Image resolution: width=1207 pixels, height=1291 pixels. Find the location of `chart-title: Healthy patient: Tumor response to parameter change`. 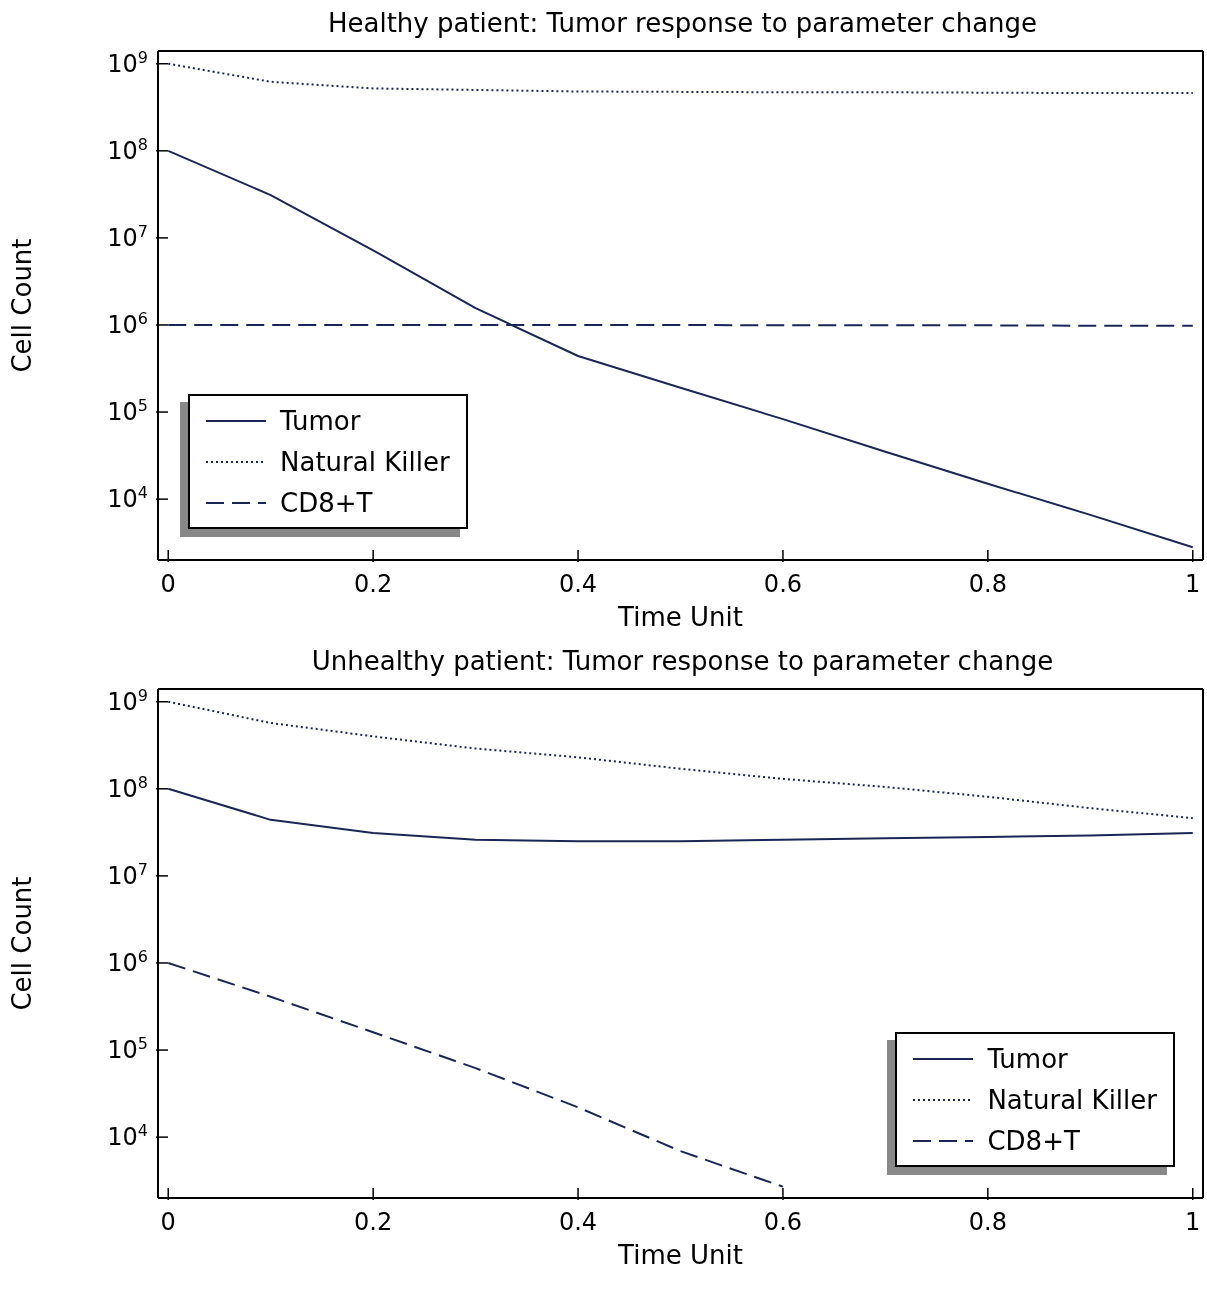

chart-title: Healthy patient: Tumor response to parameter change is located at coordinates (682, 24).